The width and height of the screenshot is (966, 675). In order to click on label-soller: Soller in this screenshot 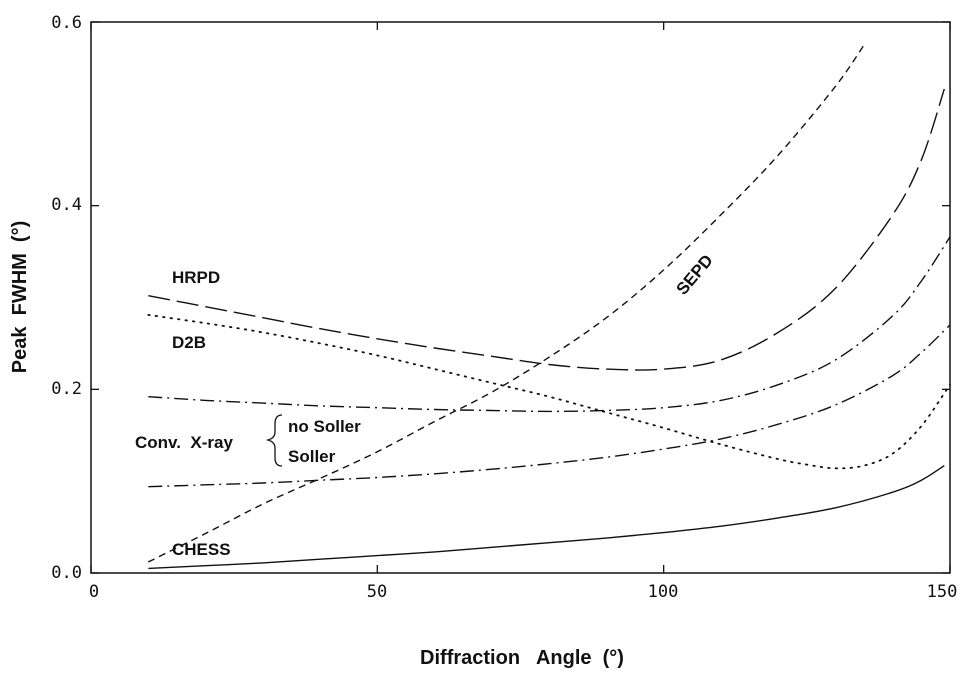, I will do `click(312, 456)`.